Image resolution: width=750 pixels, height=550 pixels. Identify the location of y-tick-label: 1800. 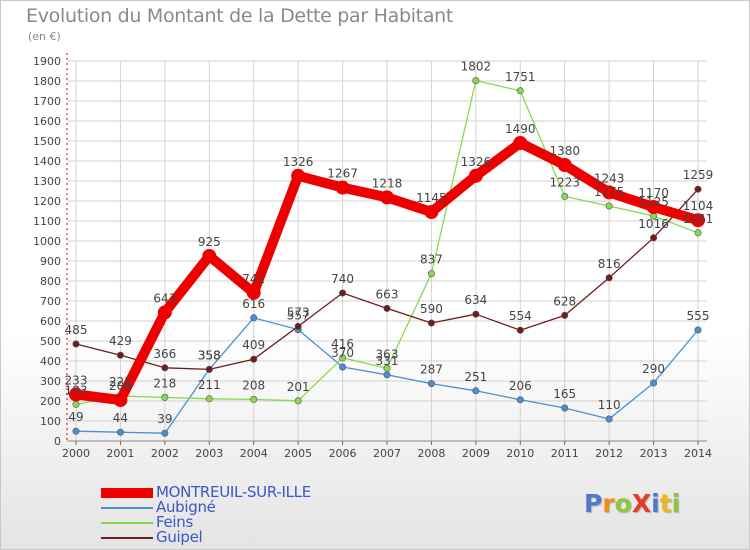
(47, 81).